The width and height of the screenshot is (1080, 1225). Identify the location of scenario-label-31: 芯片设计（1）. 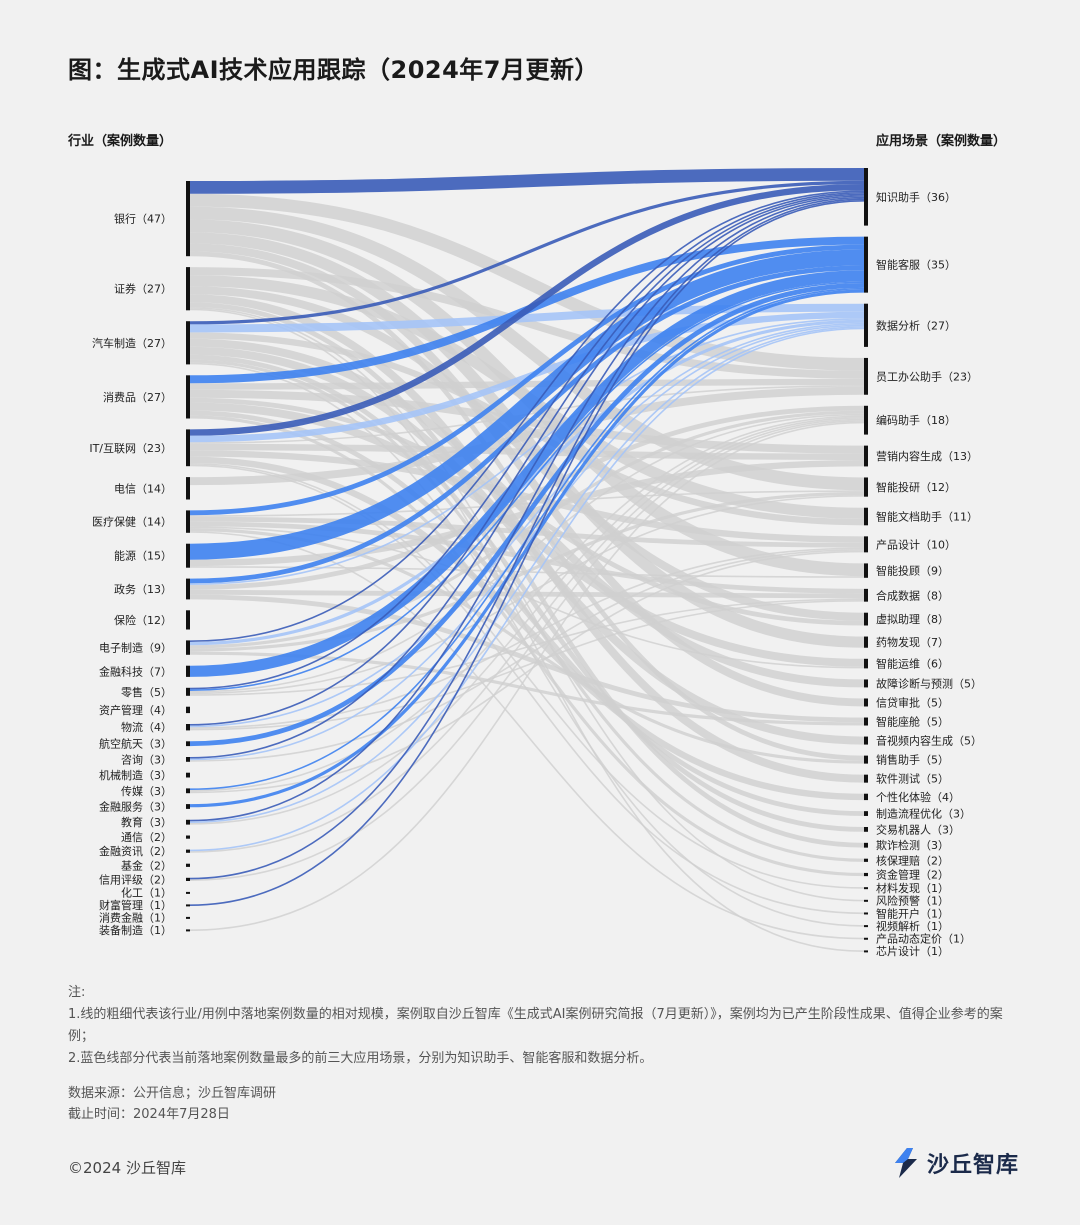
(912, 951).